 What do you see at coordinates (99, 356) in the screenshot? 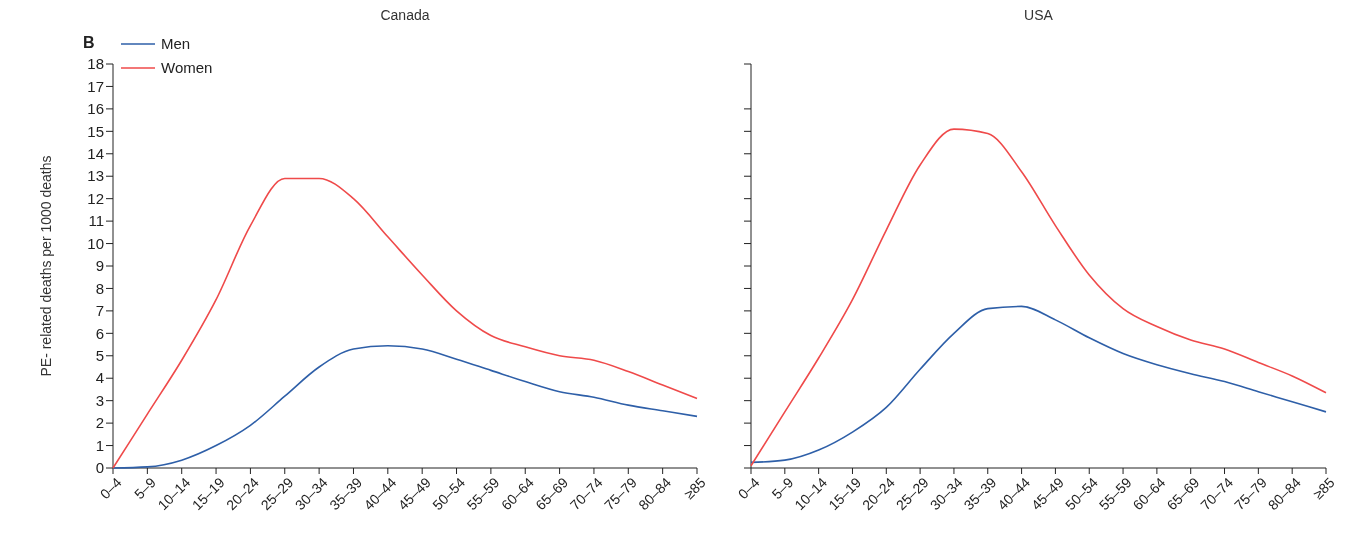
I see `y-tick-label: 5` at bounding box center [99, 356].